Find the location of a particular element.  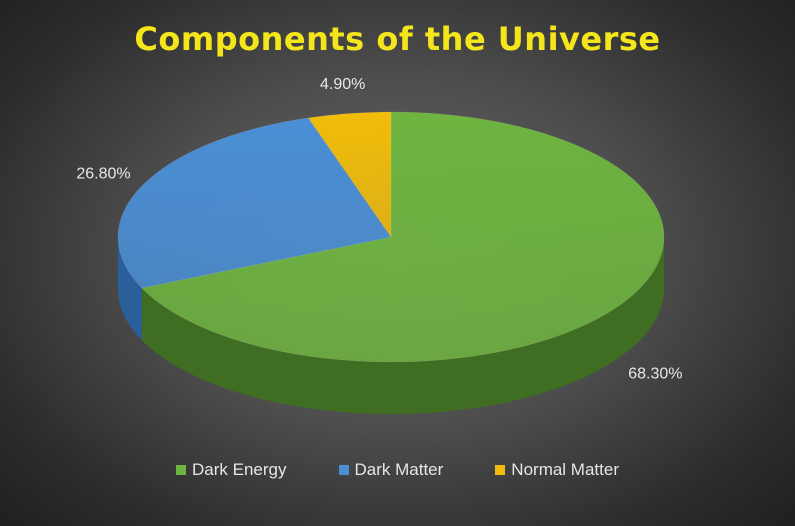

legend-item-dark-matter: Dark Matter is located at coordinates (391, 470).